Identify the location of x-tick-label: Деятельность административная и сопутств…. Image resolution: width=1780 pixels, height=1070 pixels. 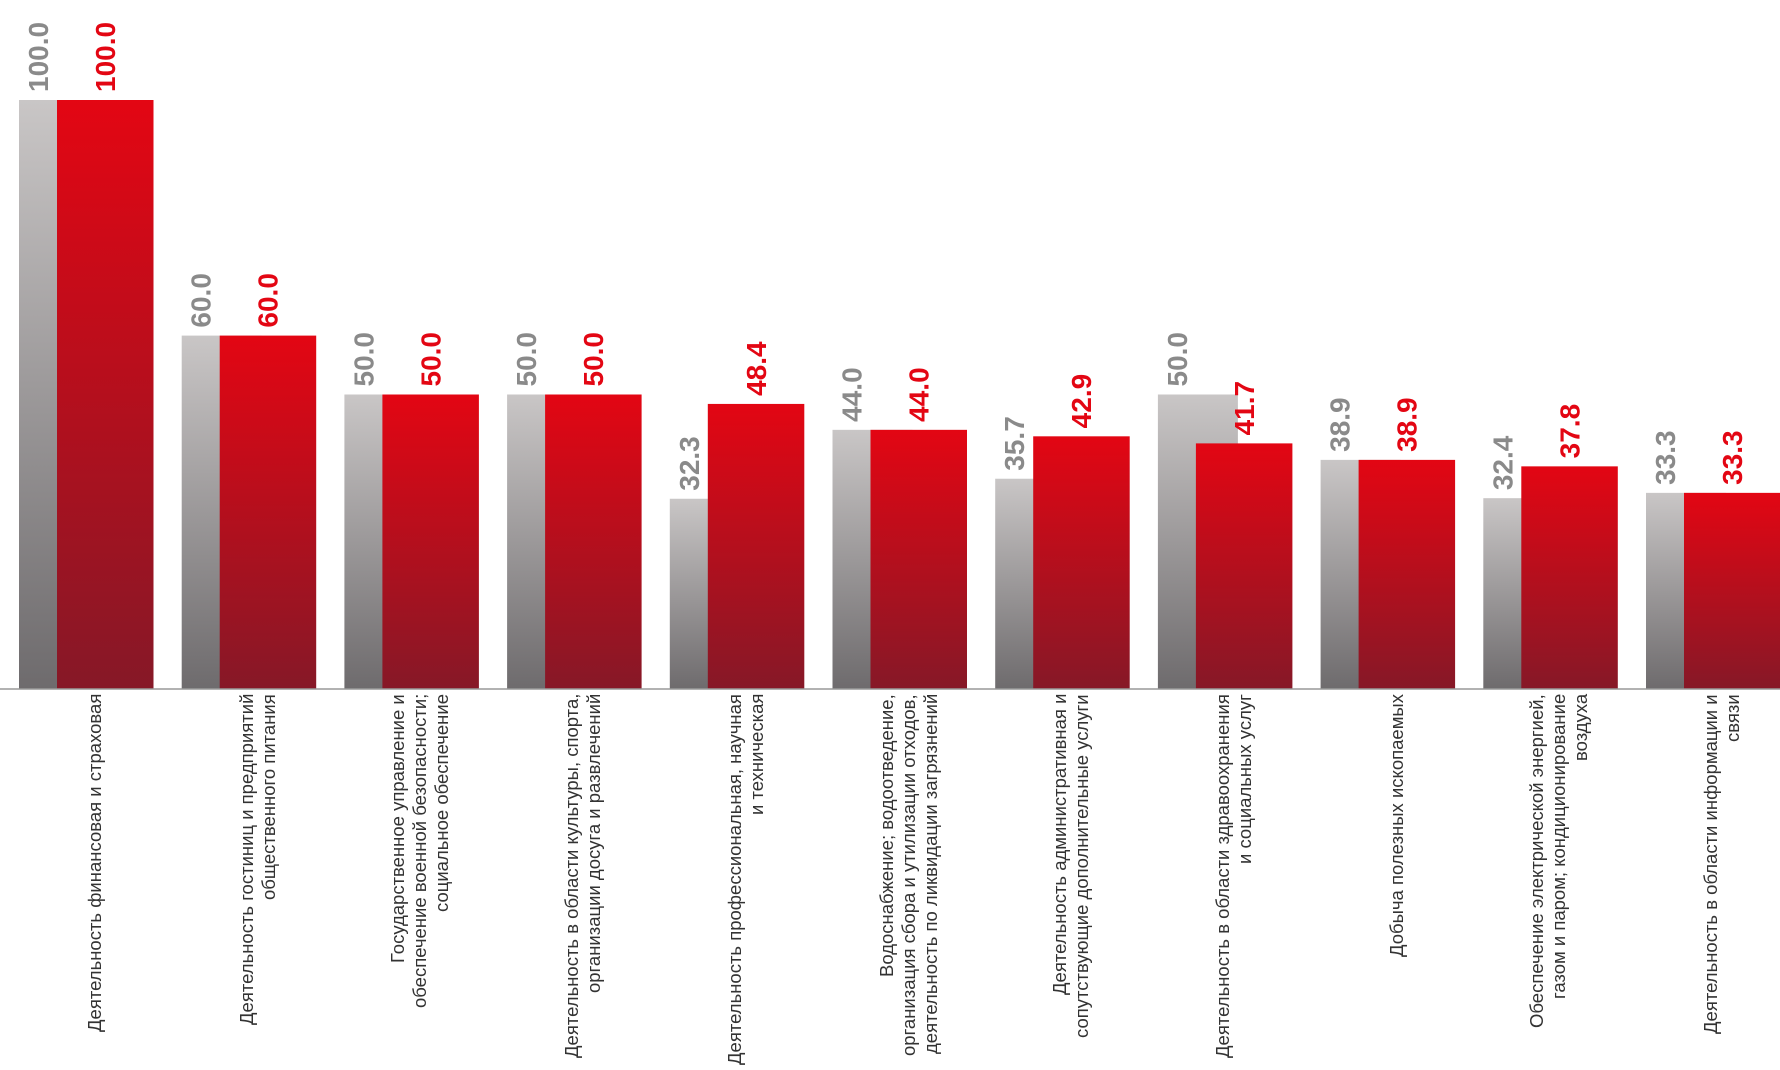
(1071, 866).